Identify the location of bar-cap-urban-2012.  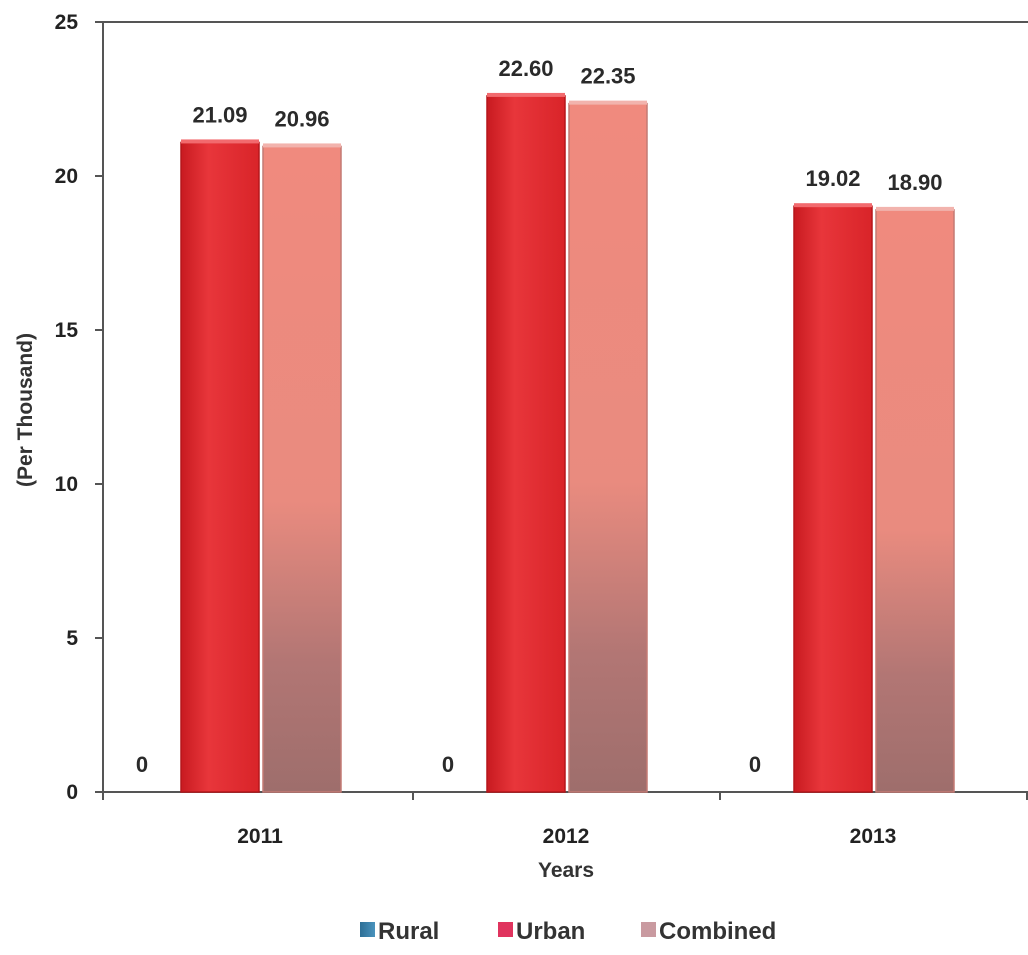
(526, 94).